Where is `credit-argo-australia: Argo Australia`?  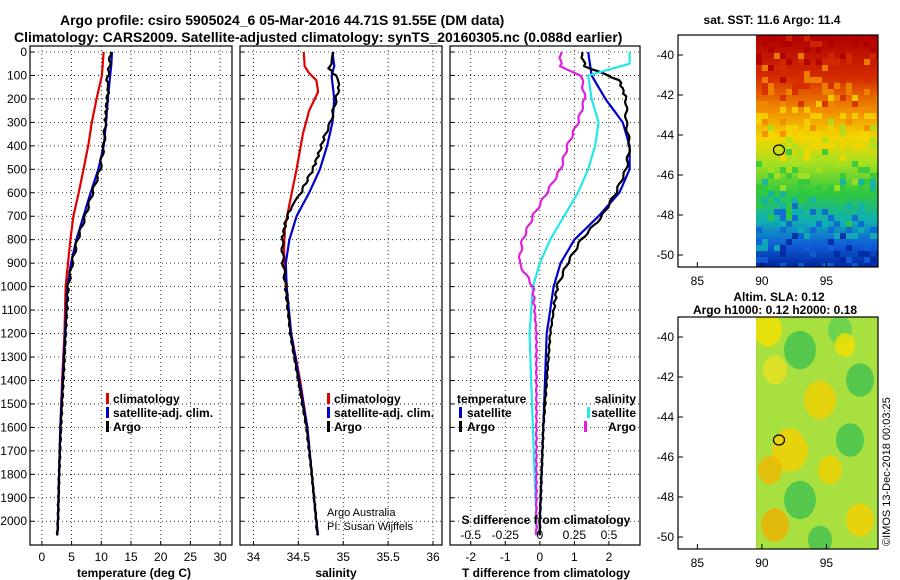 credit-argo-australia: Argo Australia is located at coordinates (361, 513).